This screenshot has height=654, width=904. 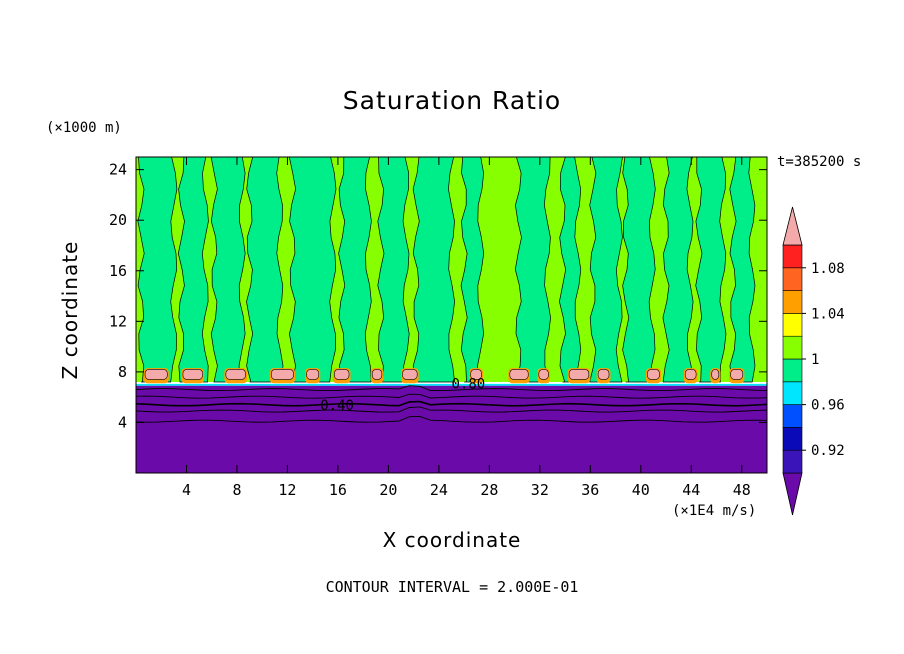 I want to click on x-tick-label: 36, so click(x=590, y=490).